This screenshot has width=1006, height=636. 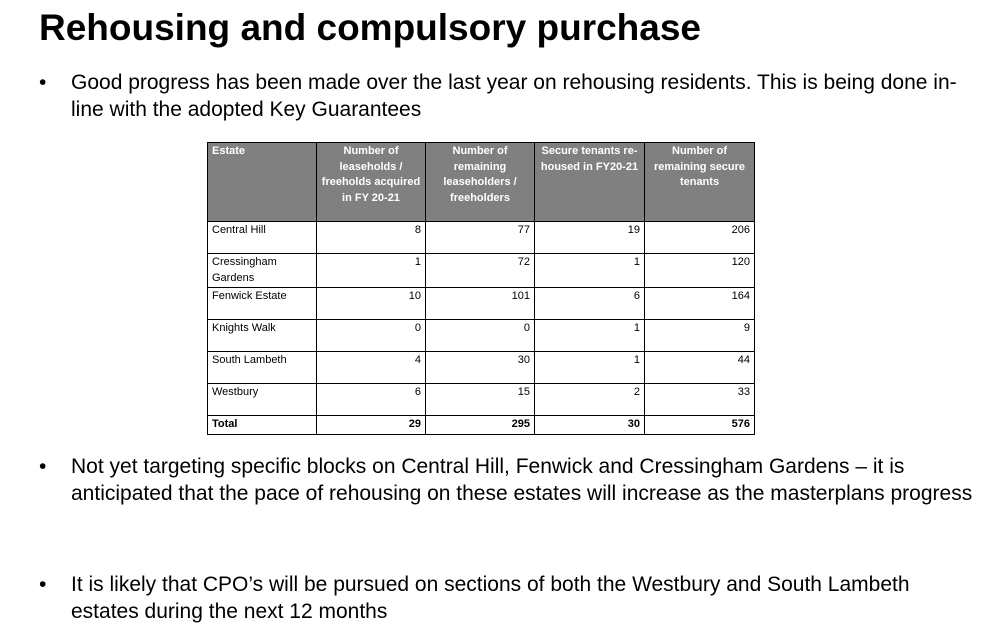 I want to click on remaining-leaseholders-cell: 30, so click(x=480, y=367).